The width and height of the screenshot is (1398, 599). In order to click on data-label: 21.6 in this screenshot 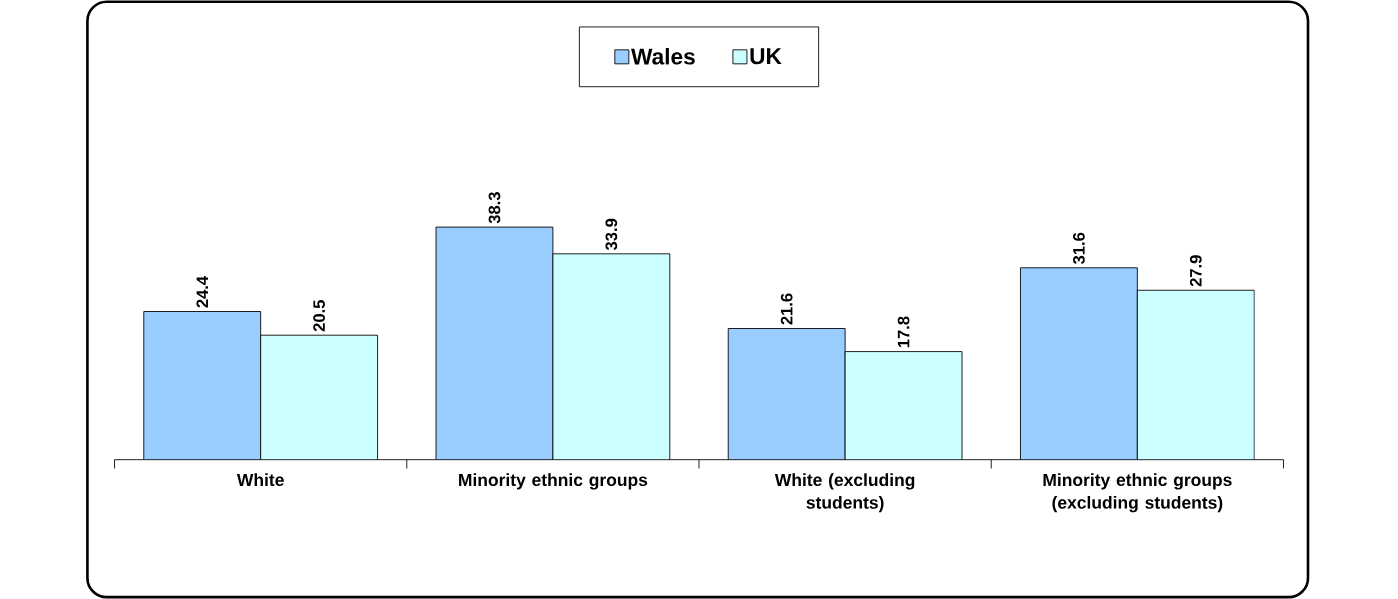, I will do `click(786, 309)`.